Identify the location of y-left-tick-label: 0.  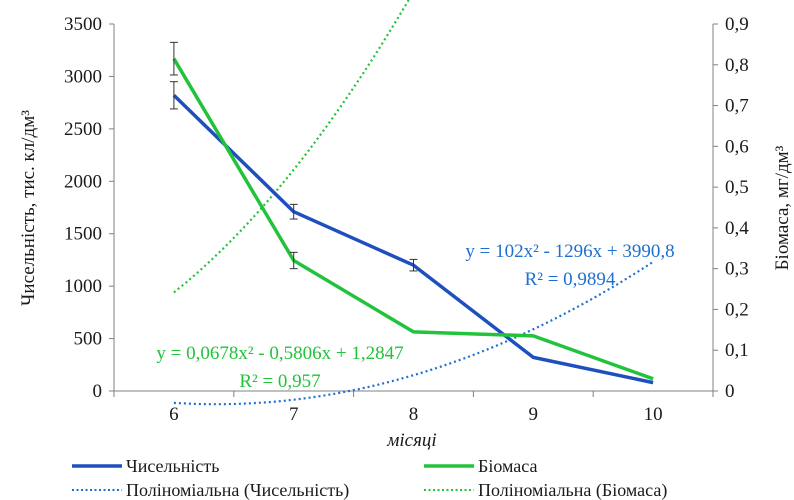
(98, 391).